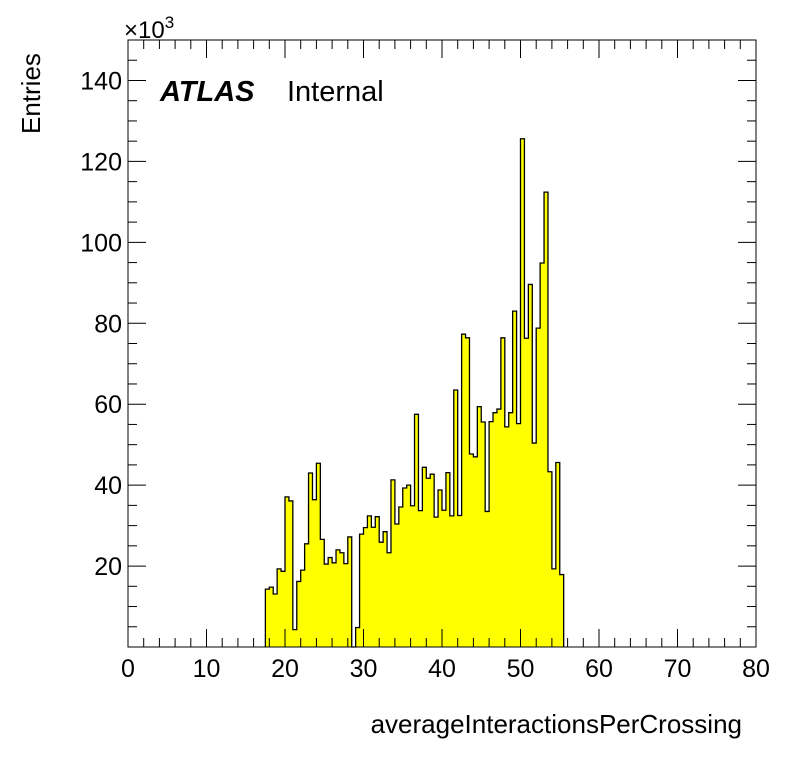 The image size is (796, 772). Describe the element at coordinates (335, 92) in the screenshot. I see `status-label: Internal` at that location.